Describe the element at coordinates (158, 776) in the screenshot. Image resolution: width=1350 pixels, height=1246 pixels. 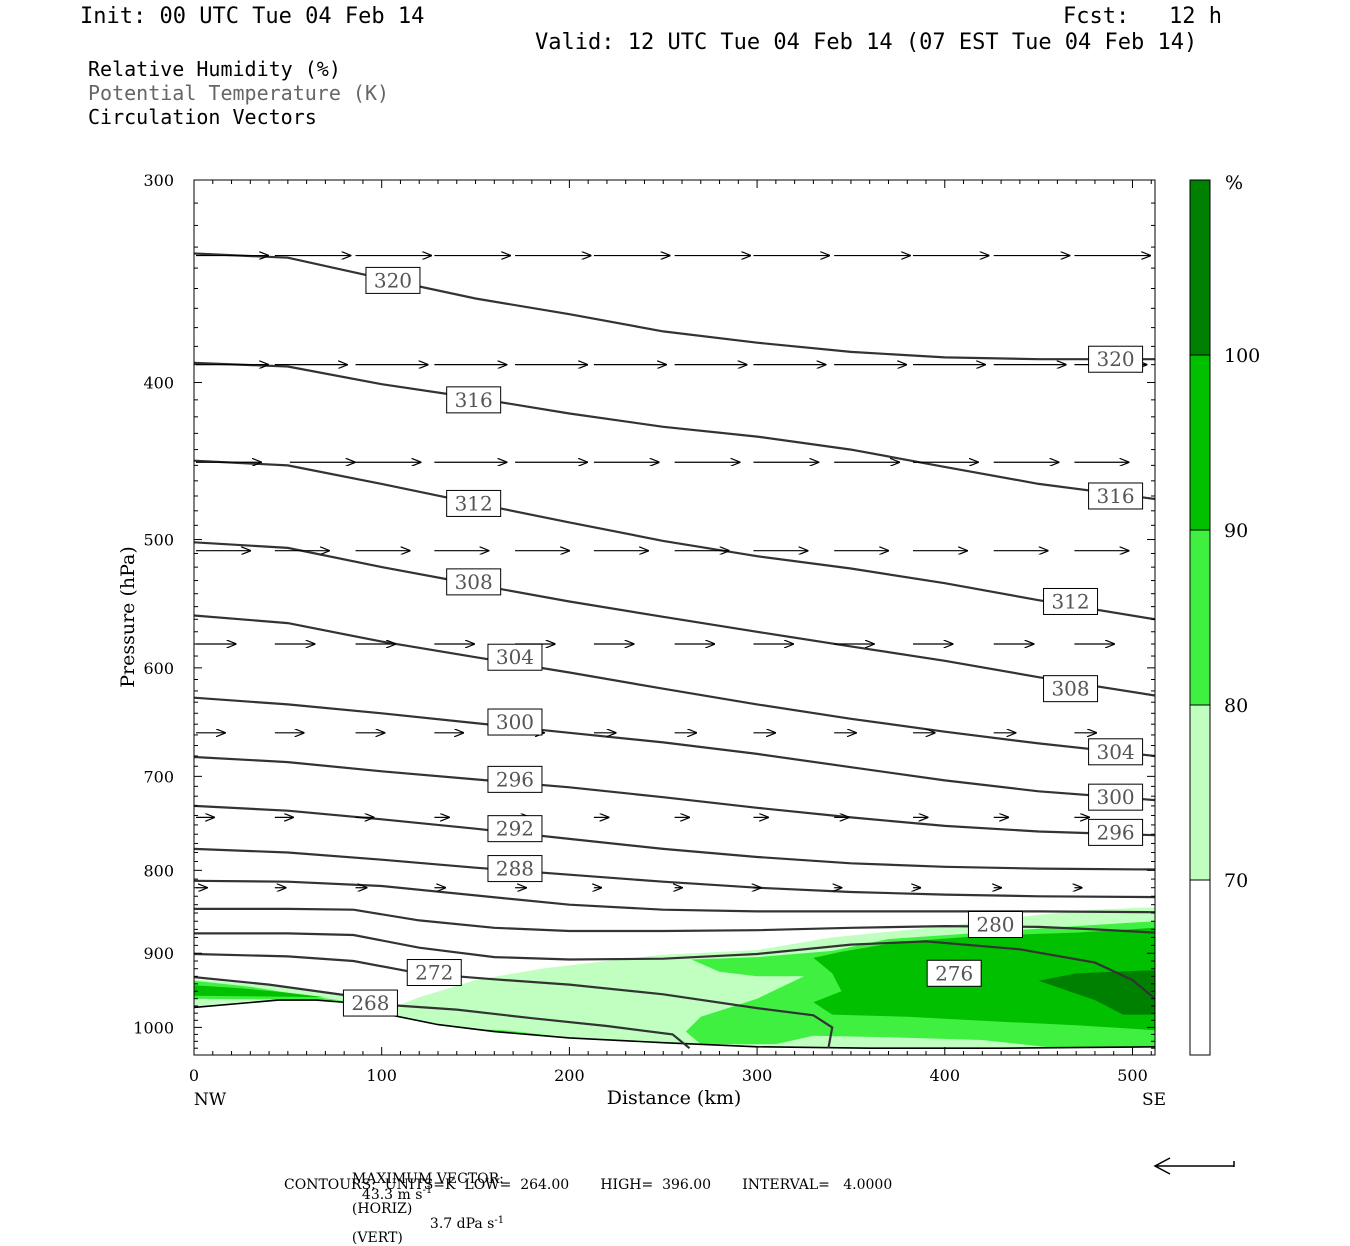
I see `y-tick-label: 700` at that location.